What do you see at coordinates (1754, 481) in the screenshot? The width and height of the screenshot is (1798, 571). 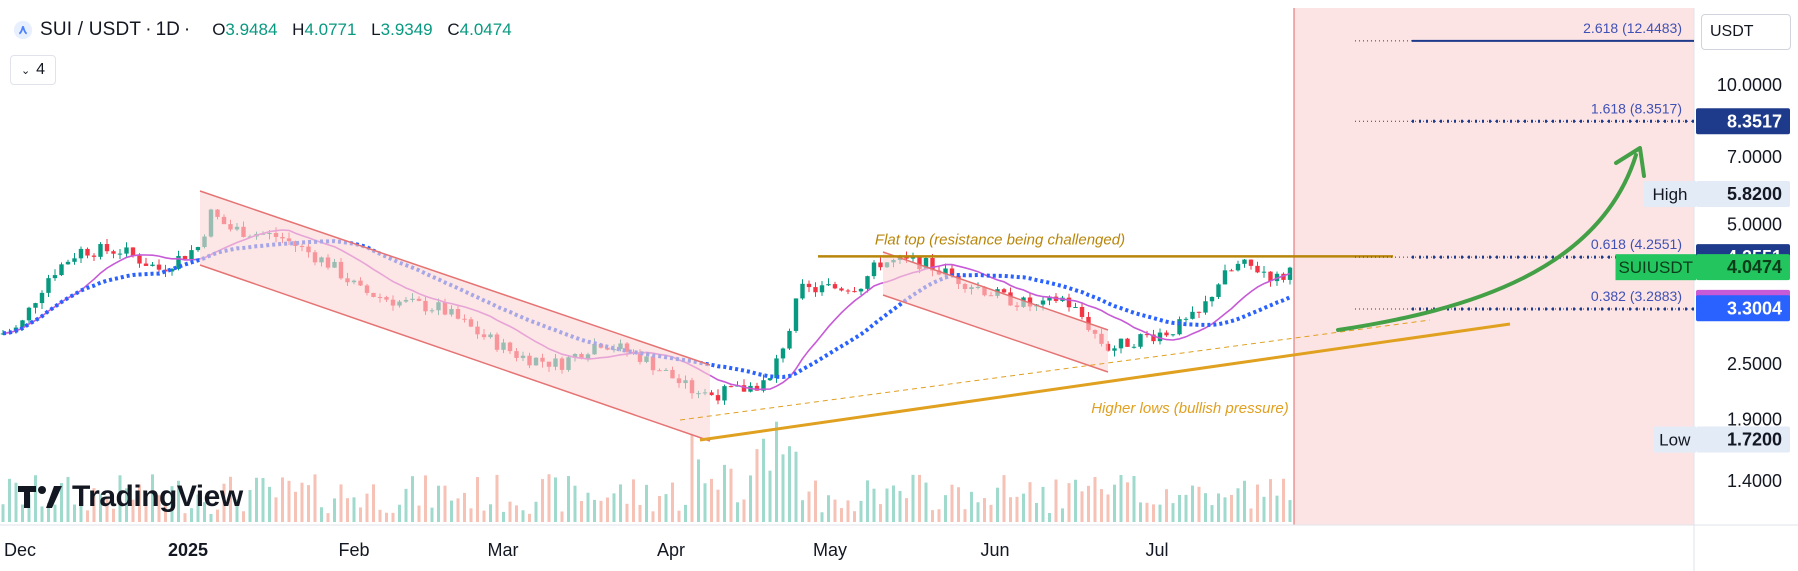 I see `y-tick-label: 1.4000` at bounding box center [1754, 481].